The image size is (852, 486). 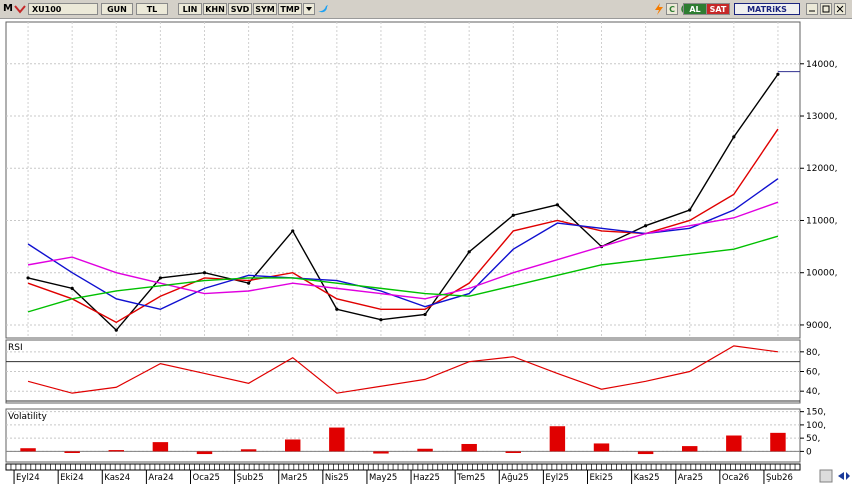 What do you see at coordinates (20, 9) in the screenshot?
I see `symbol-icon` at bounding box center [20, 9].